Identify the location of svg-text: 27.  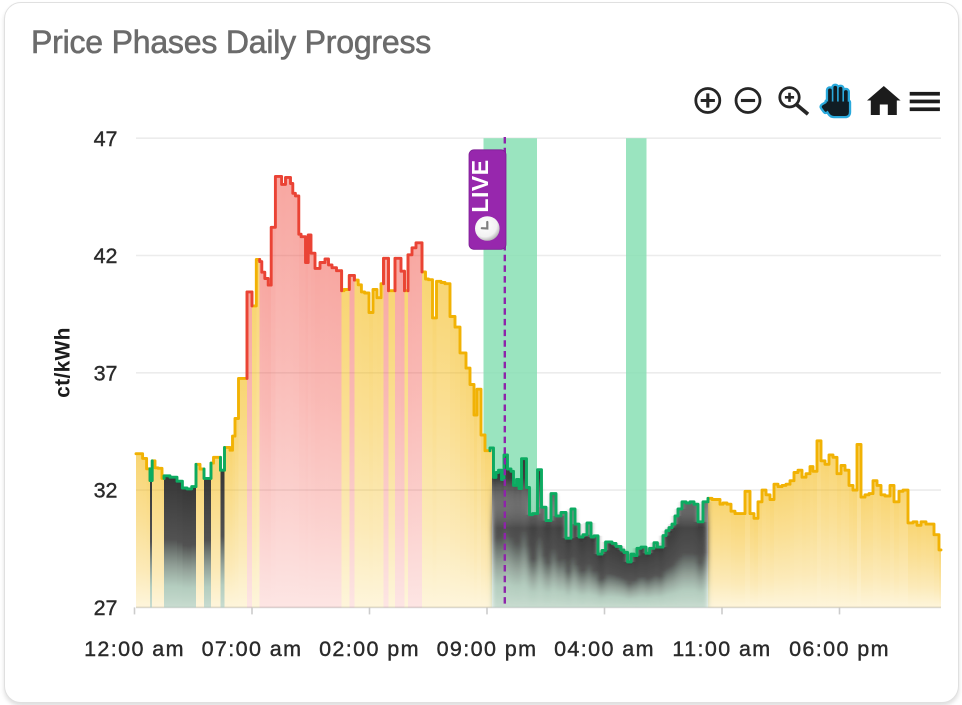
(106, 608).